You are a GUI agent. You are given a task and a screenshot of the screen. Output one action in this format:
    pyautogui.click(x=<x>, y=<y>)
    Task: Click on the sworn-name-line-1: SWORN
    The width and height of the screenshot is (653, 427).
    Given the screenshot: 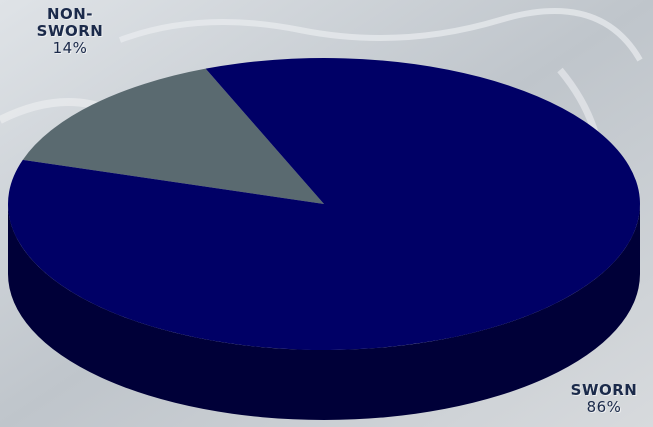 What is the action you would take?
    pyautogui.click(x=604, y=390)
    